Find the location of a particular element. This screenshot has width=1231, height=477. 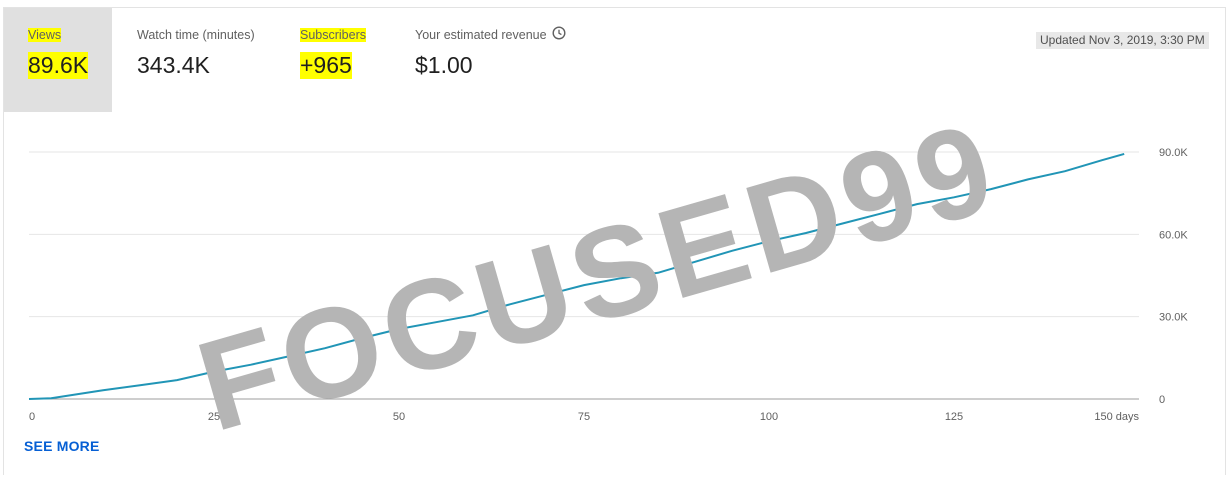

revenue-value: $1.00 is located at coordinates (444, 65).